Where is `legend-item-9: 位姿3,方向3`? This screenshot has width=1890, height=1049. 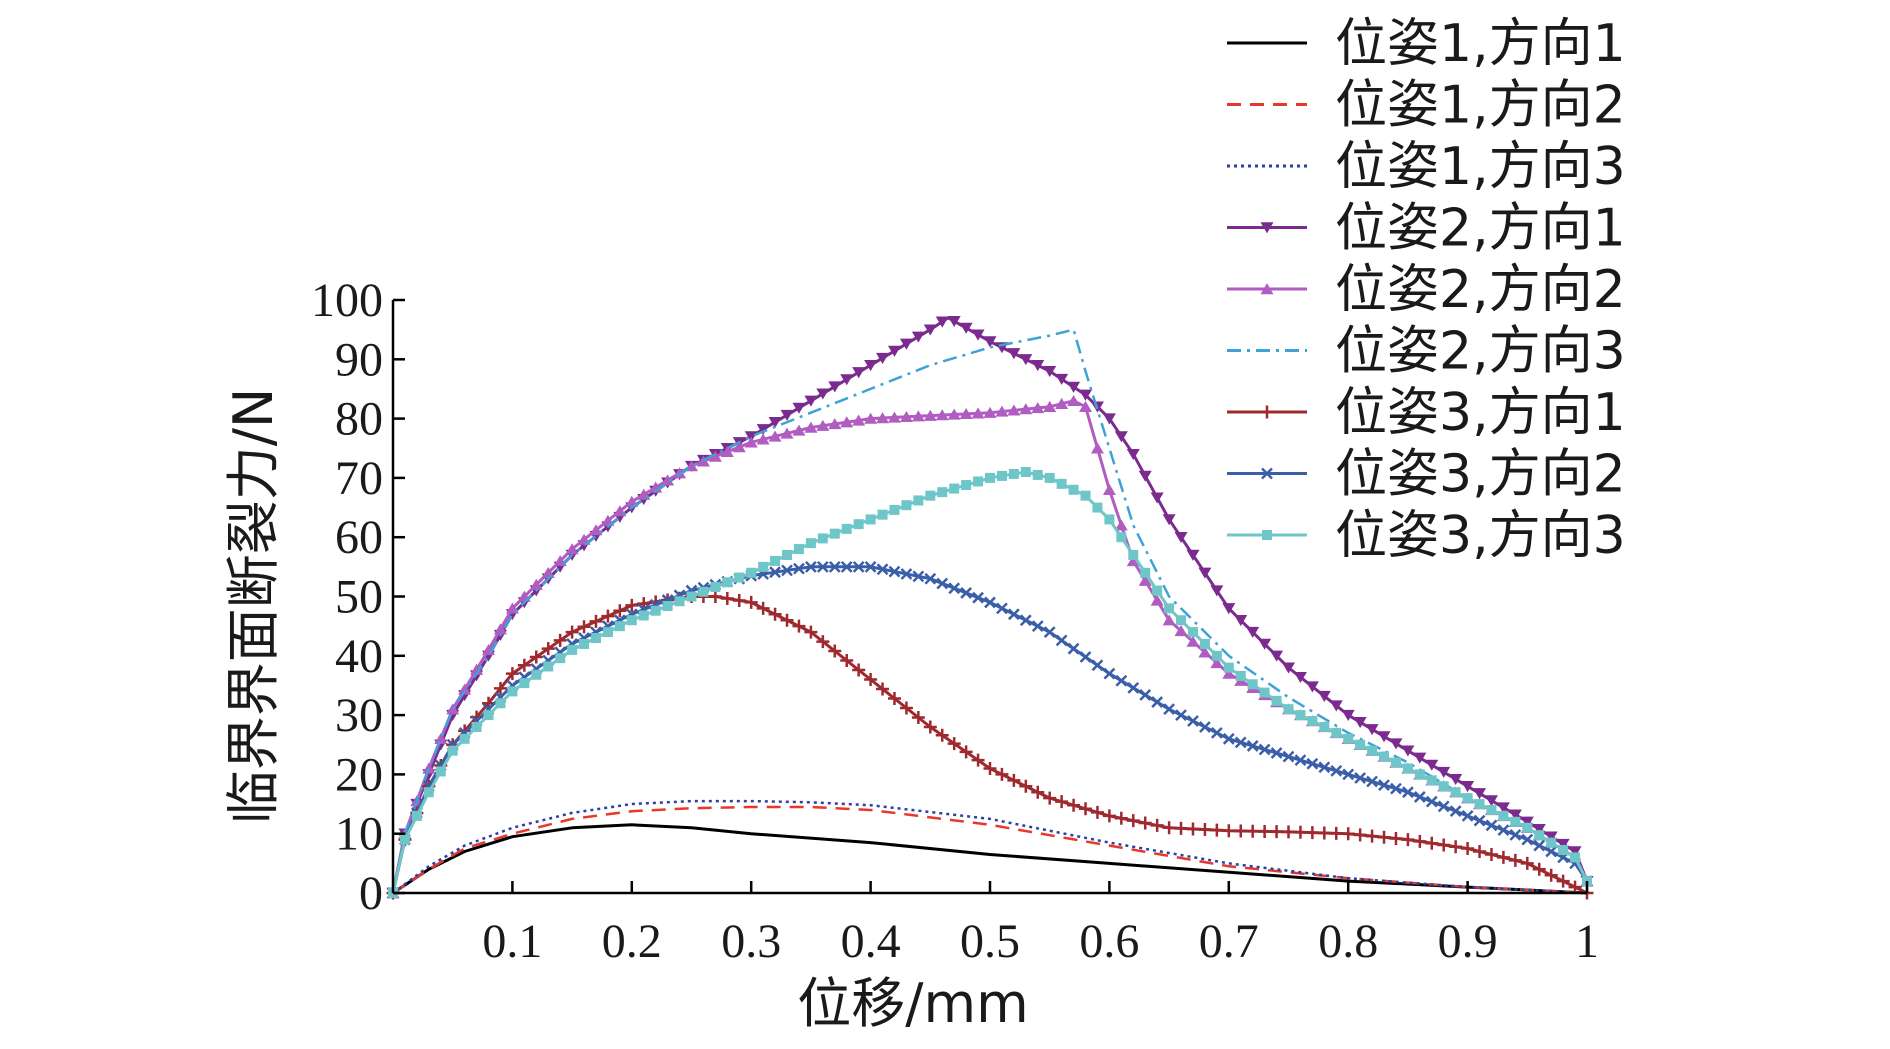 legend-item-9: 位姿3,方向3 is located at coordinates (1426, 536).